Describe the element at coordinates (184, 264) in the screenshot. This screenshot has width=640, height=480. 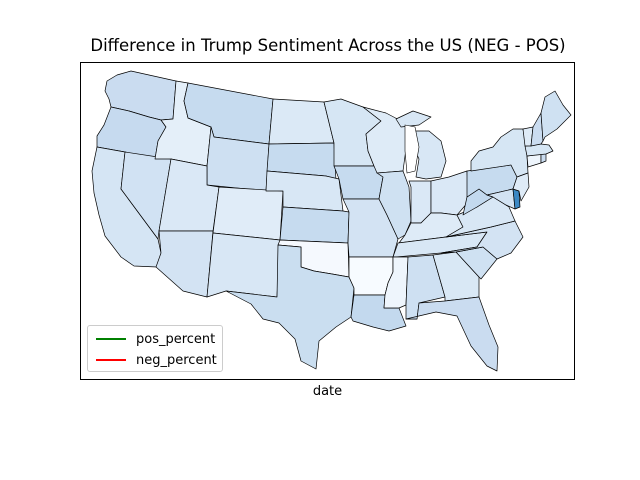
I see `state-az` at that location.